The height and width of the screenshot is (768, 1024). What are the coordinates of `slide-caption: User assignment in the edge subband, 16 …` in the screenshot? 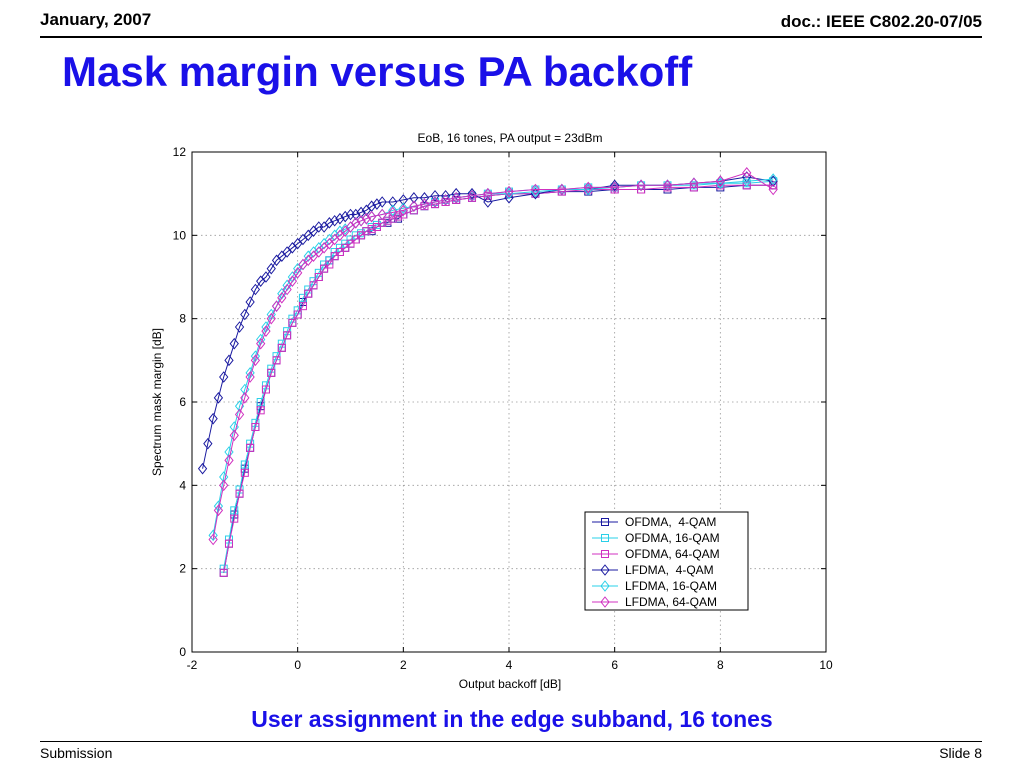 It's located at (512, 719).